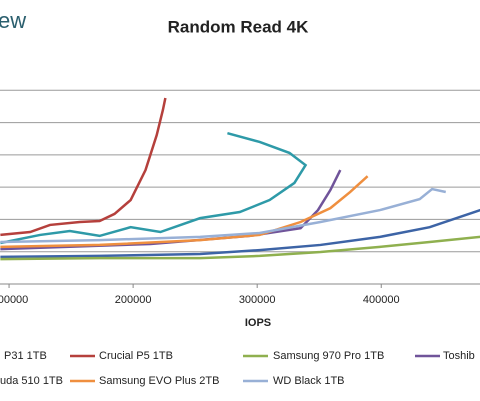 This screenshot has width=480, height=401. I want to click on legend-label: Toshib, so click(459, 356).